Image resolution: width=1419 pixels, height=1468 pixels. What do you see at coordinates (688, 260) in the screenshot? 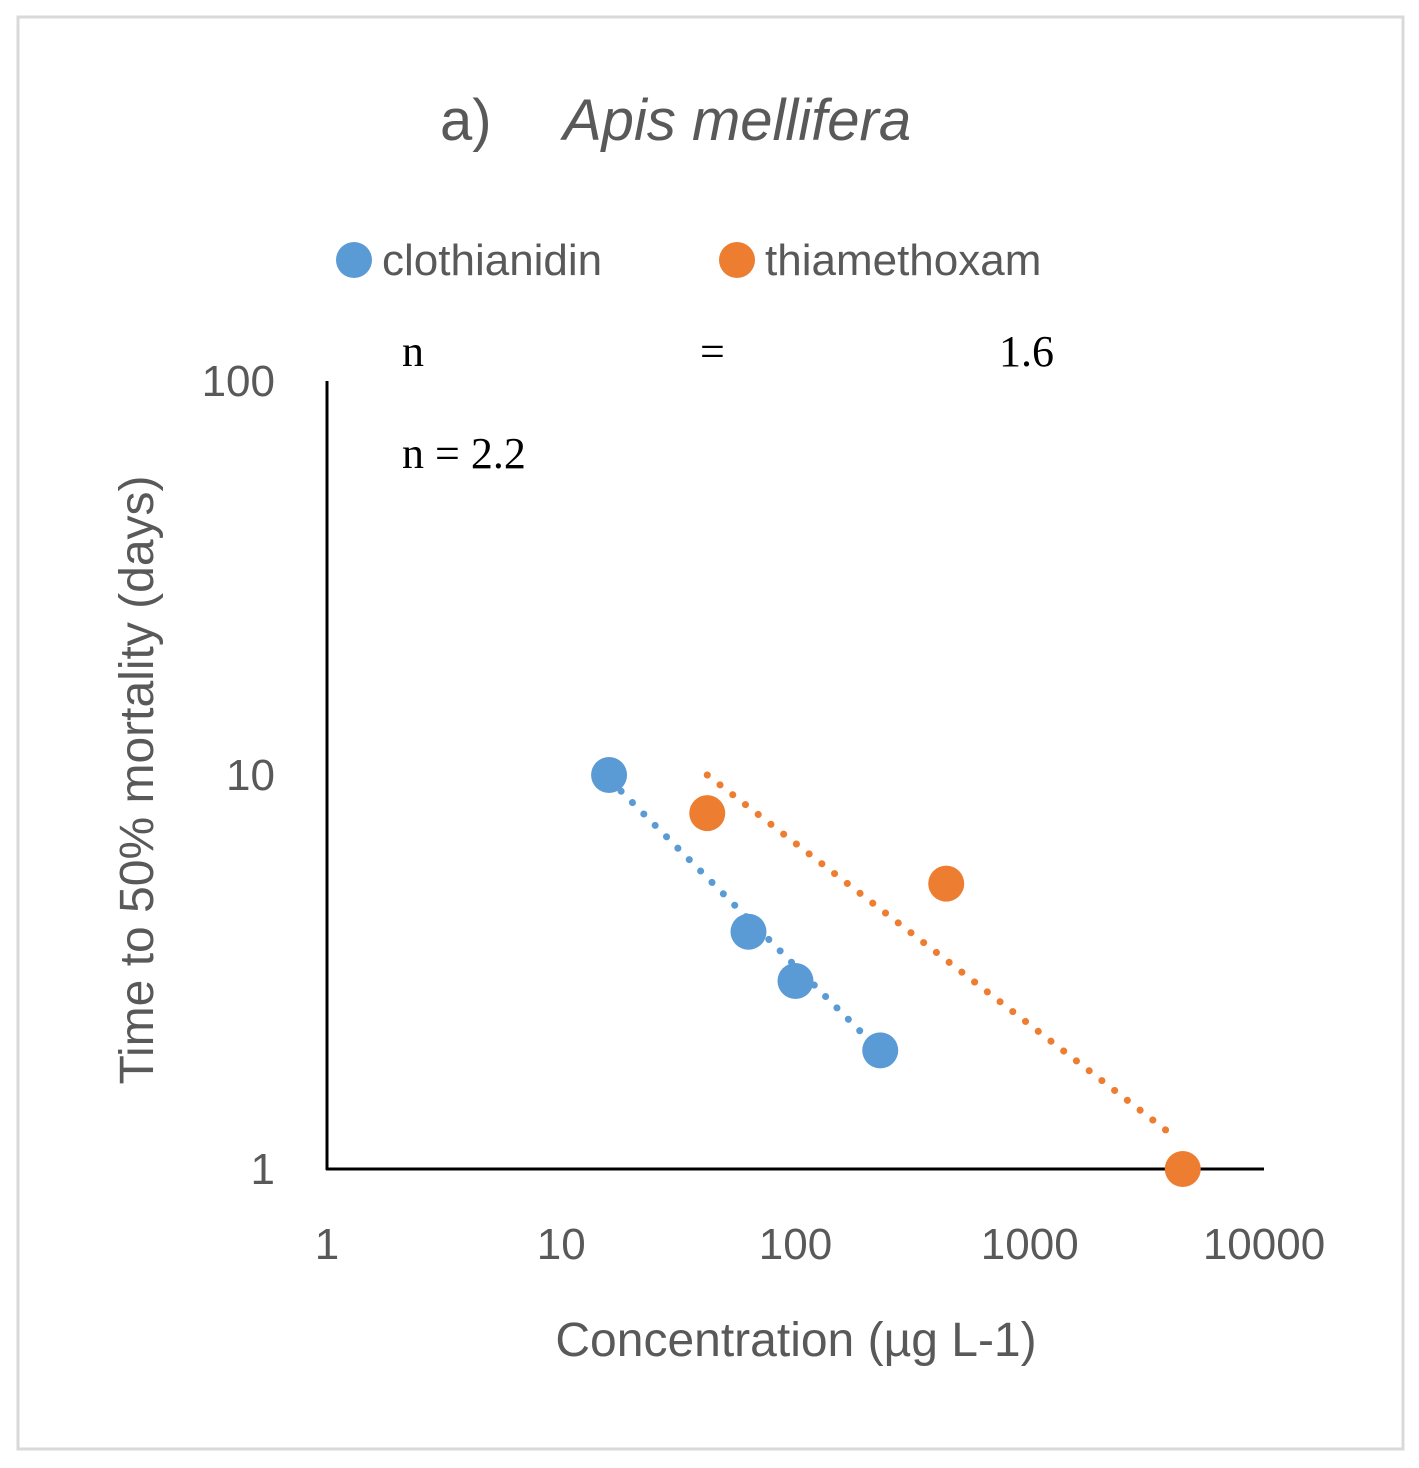
I see `legend: clothianidin thiamethoxam` at bounding box center [688, 260].